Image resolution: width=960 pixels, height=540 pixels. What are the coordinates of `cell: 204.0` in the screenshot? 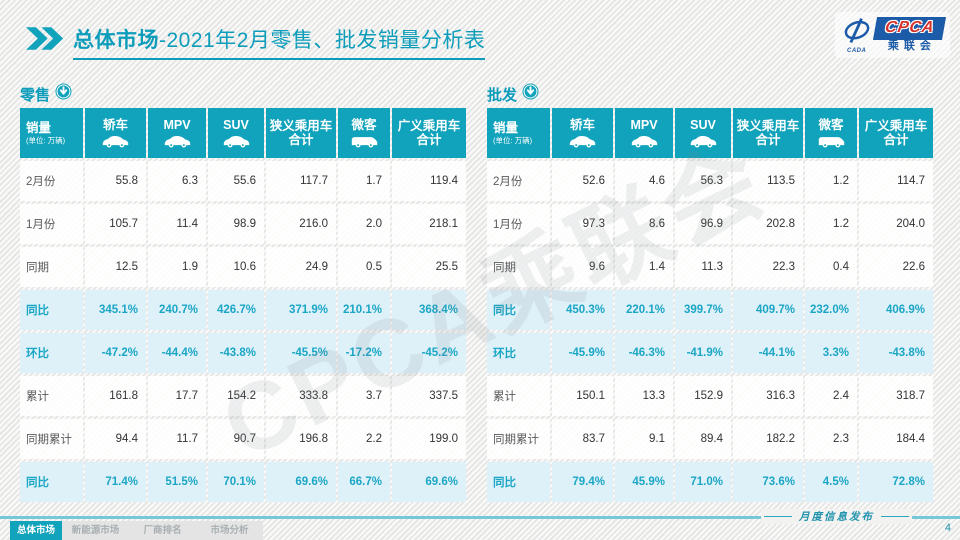 It's located at (896, 224).